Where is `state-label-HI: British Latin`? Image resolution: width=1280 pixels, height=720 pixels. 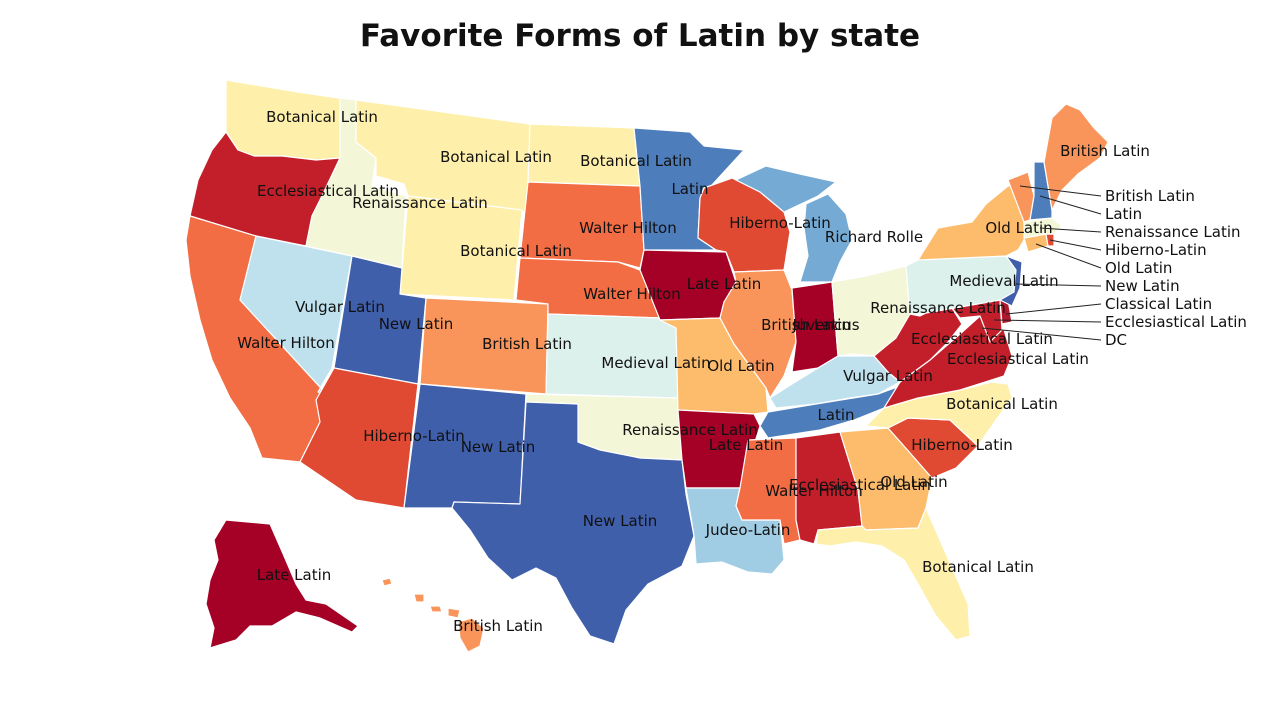 state-label-HI: British Latin is located at coordinates (498, 626).